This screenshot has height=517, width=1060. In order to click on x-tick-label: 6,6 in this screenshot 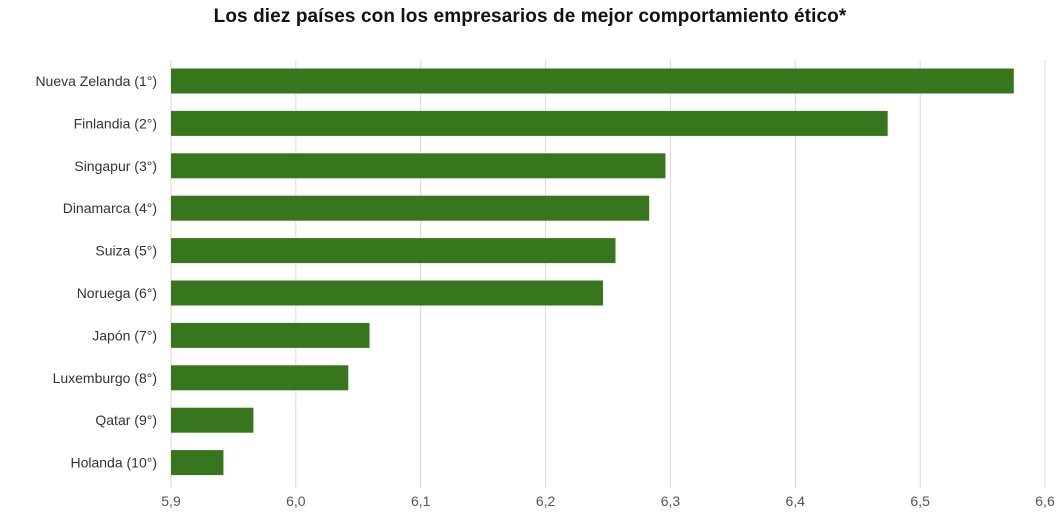, I will do `click(1045, 501)`.